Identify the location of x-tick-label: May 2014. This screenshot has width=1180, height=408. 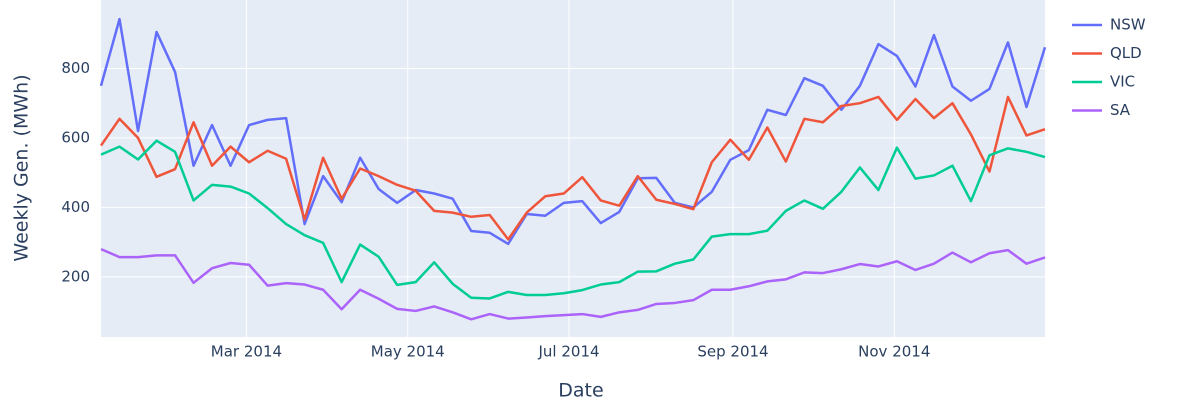
(408, 352).